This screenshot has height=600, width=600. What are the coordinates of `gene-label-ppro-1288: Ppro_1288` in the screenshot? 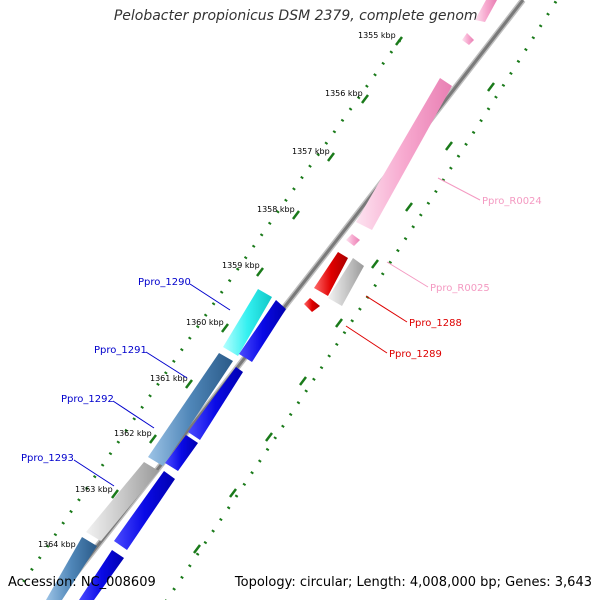 It's located at (435, 323).